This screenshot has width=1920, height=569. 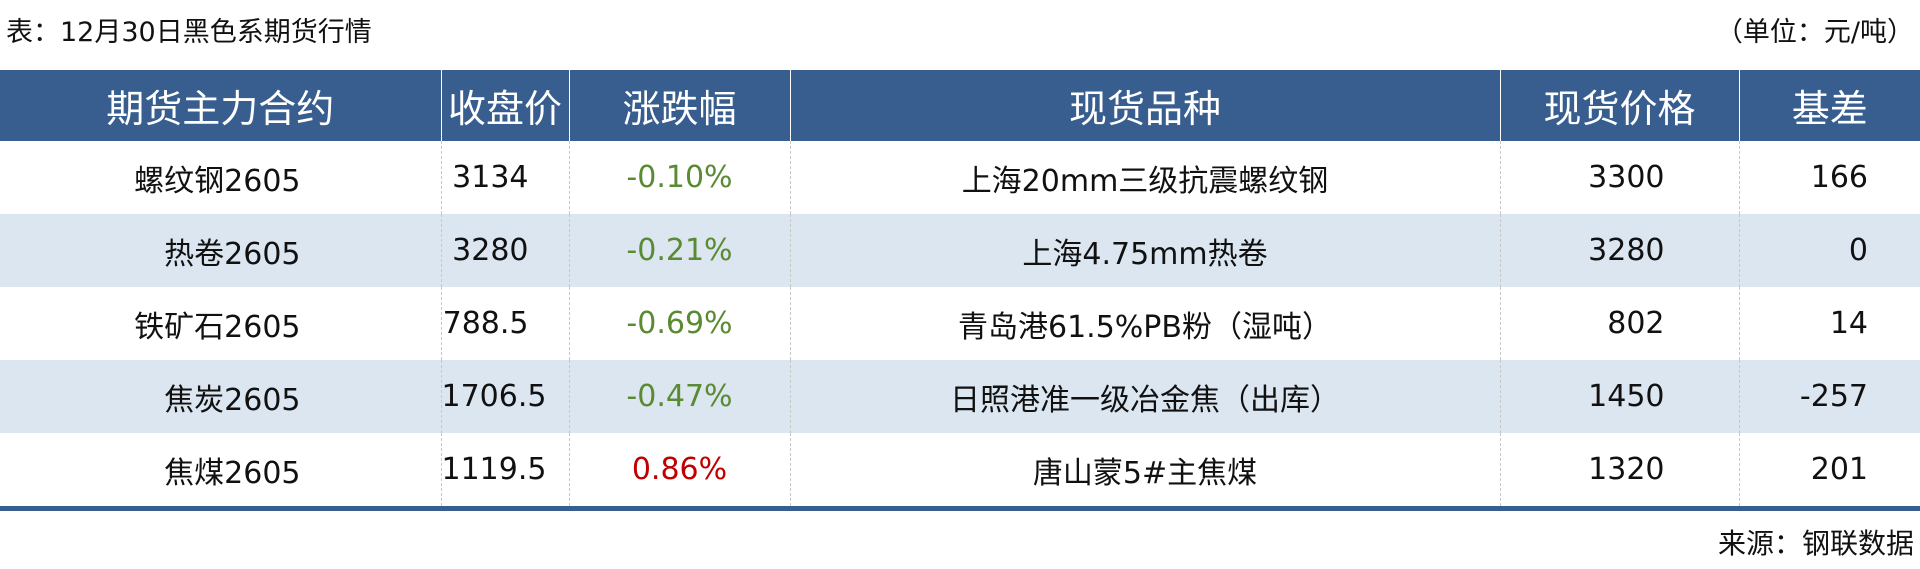 What do you see at coordinates (504, 323) in the screenshot?
I see `close-price-cell: 788.5` at bounding box center [504, 323].